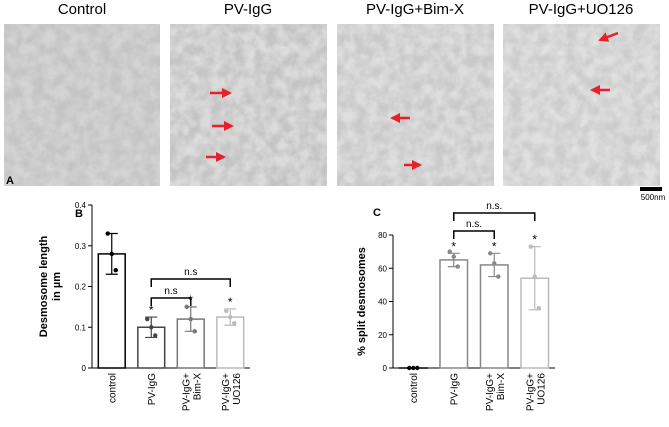 The height and width of the screenshot is (427, 669). What do you see at coordinates (382, 235) in the screenshot?
I see `y-tick-label: 80` at bounding box center [382, 235].